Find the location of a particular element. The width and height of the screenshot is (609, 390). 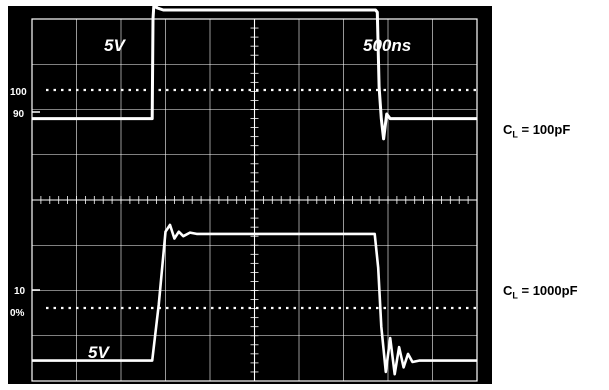

ref-label-0-percent: 0% is located at coordinates (17, 313).